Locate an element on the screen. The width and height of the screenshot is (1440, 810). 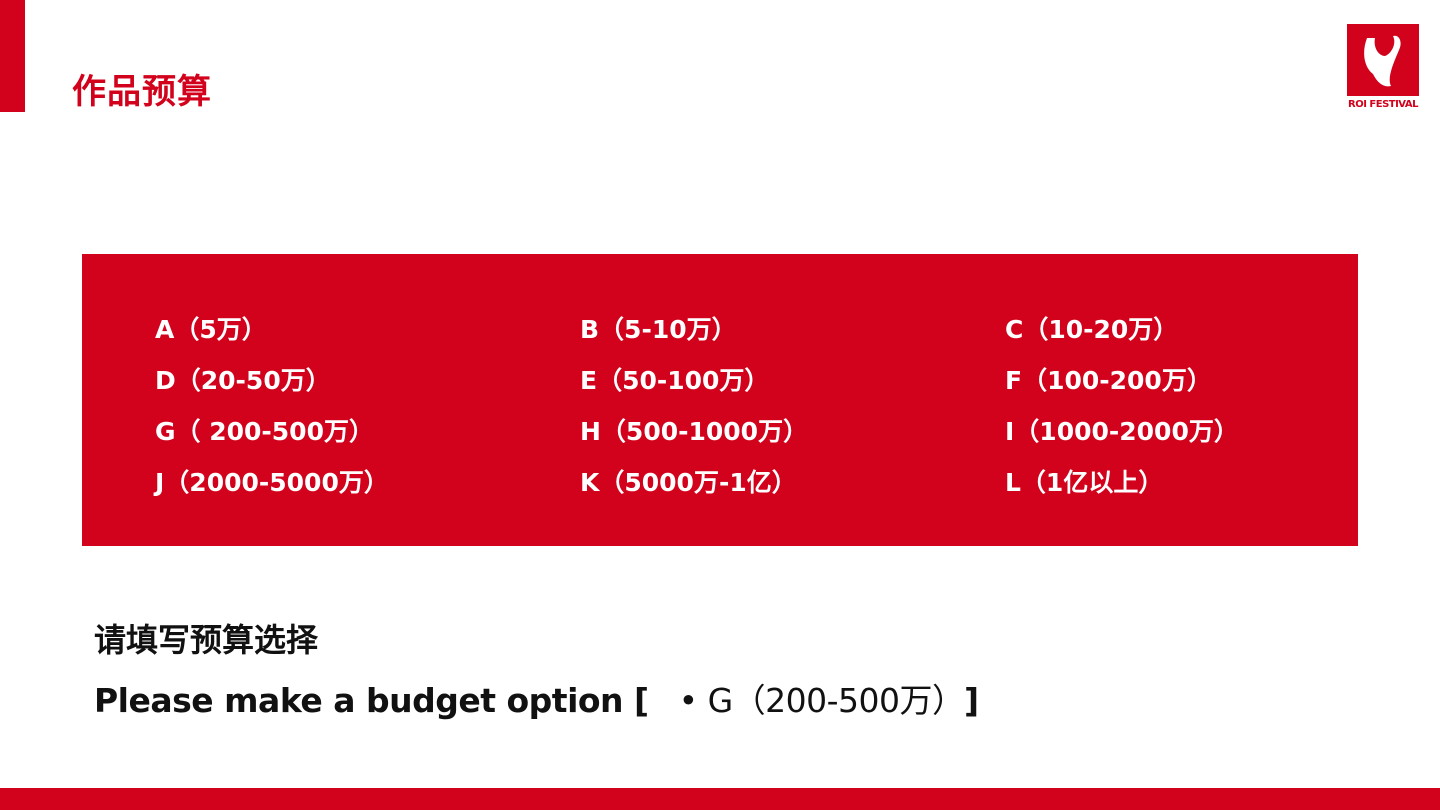
option-j: J（2000-5000万） is located at coordinates (272, 482).